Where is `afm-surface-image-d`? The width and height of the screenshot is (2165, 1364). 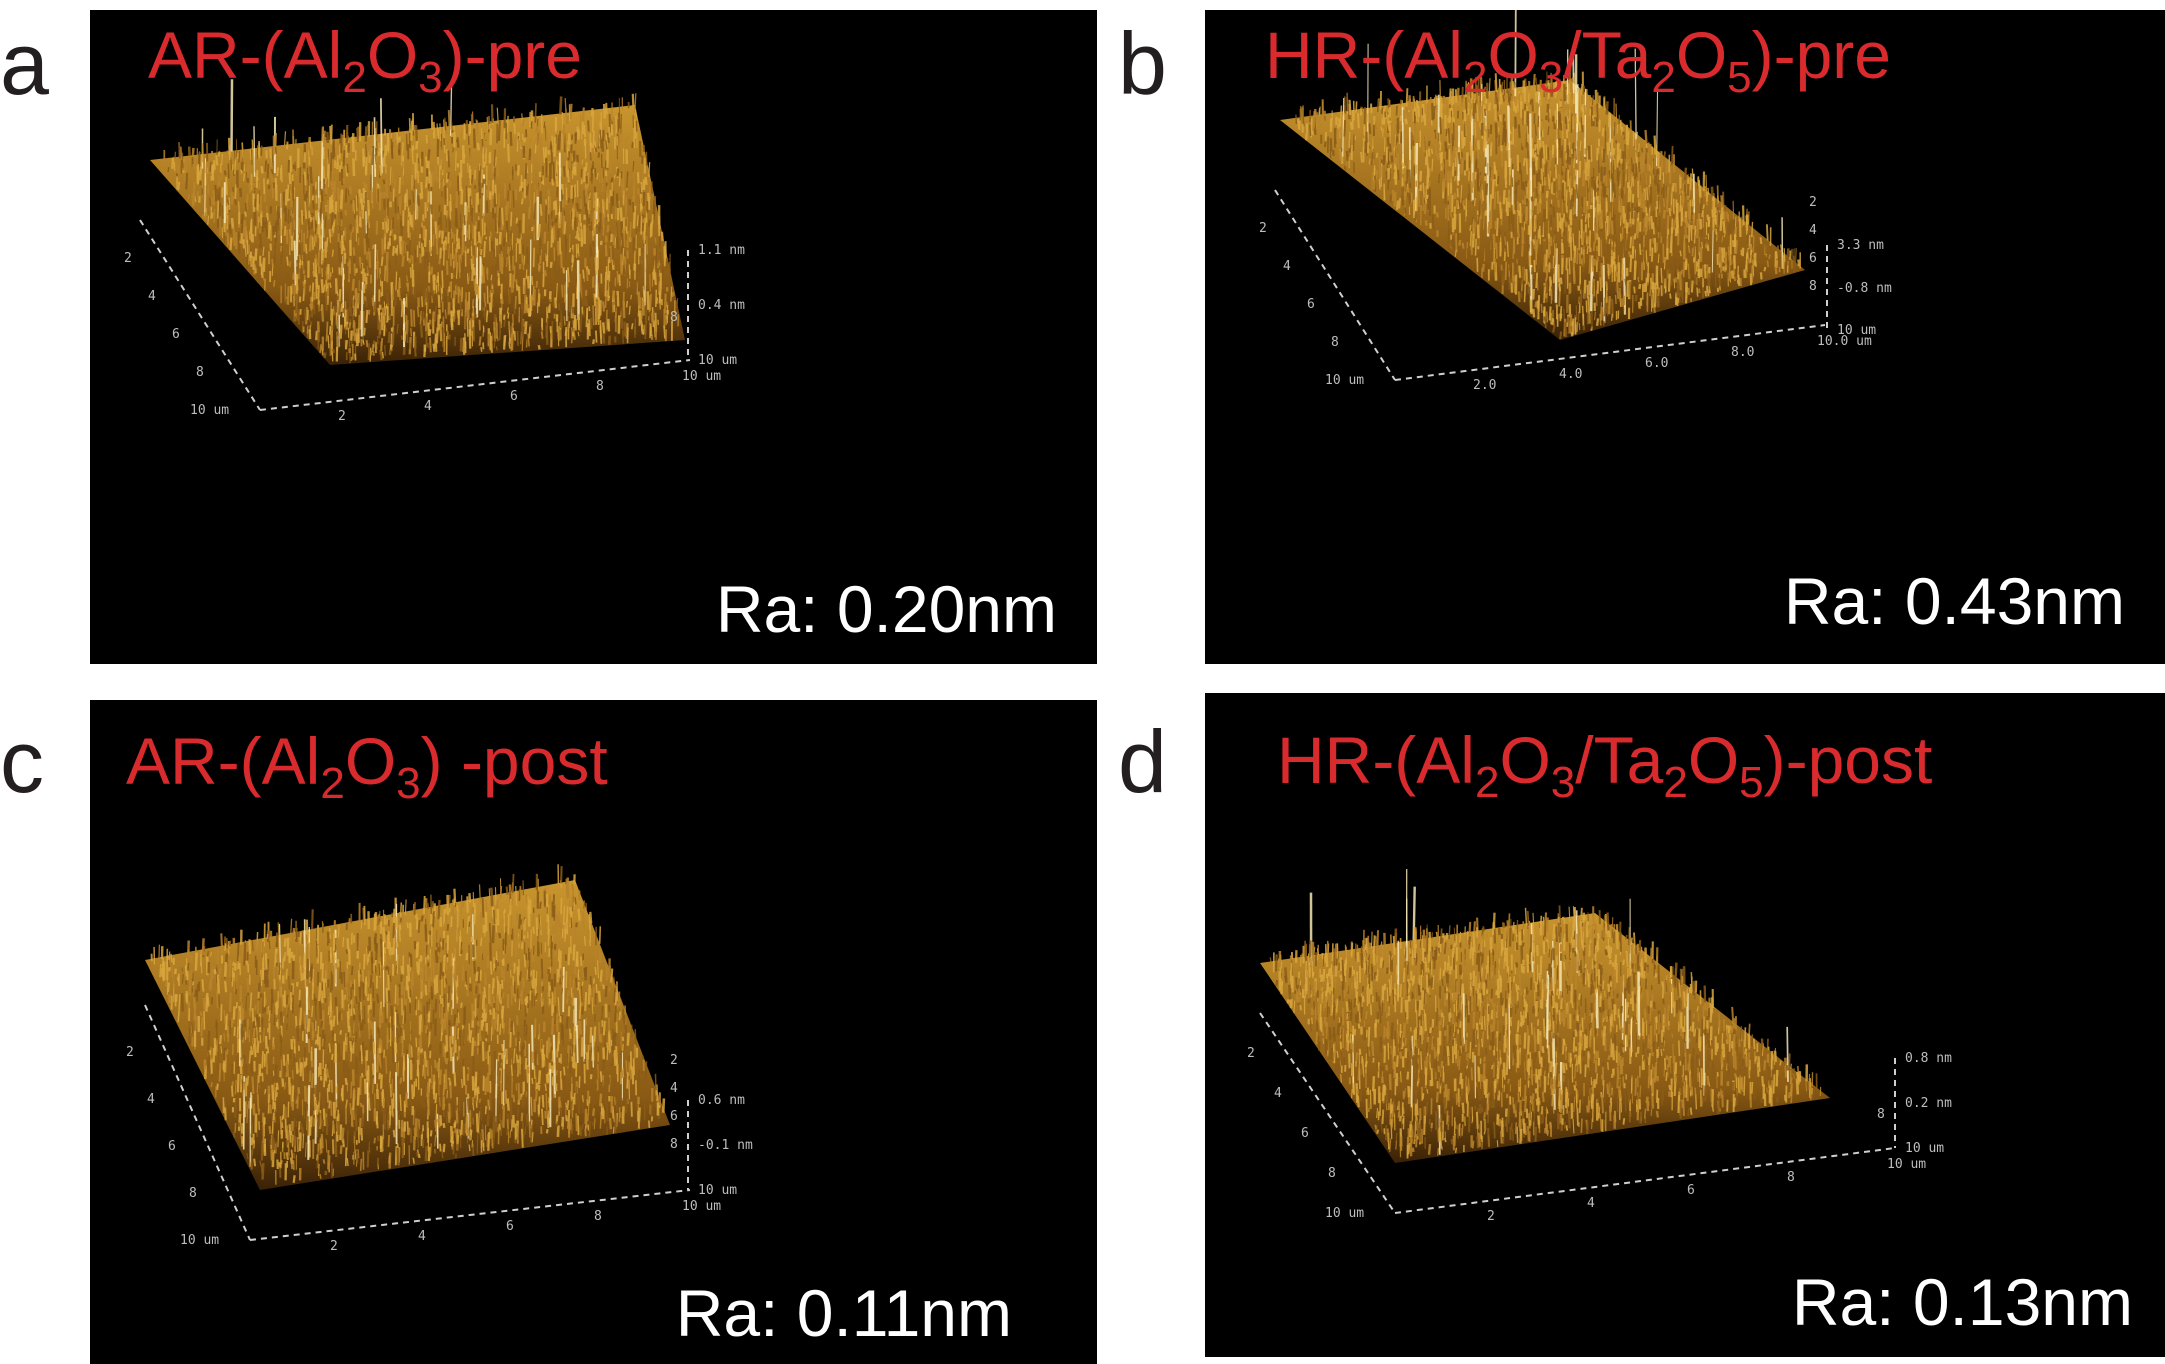
afm-surface-image-d is located at coordinates (1577, 1041).